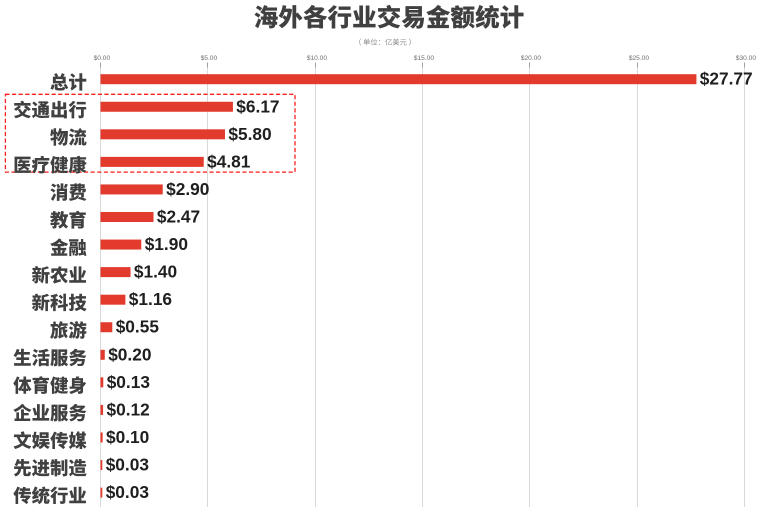 The height and width of the screenshot is (513, 784). Describe the element at coordinates (128, 409) in the screenshot. I see `svg-text: $0.12` at that location.